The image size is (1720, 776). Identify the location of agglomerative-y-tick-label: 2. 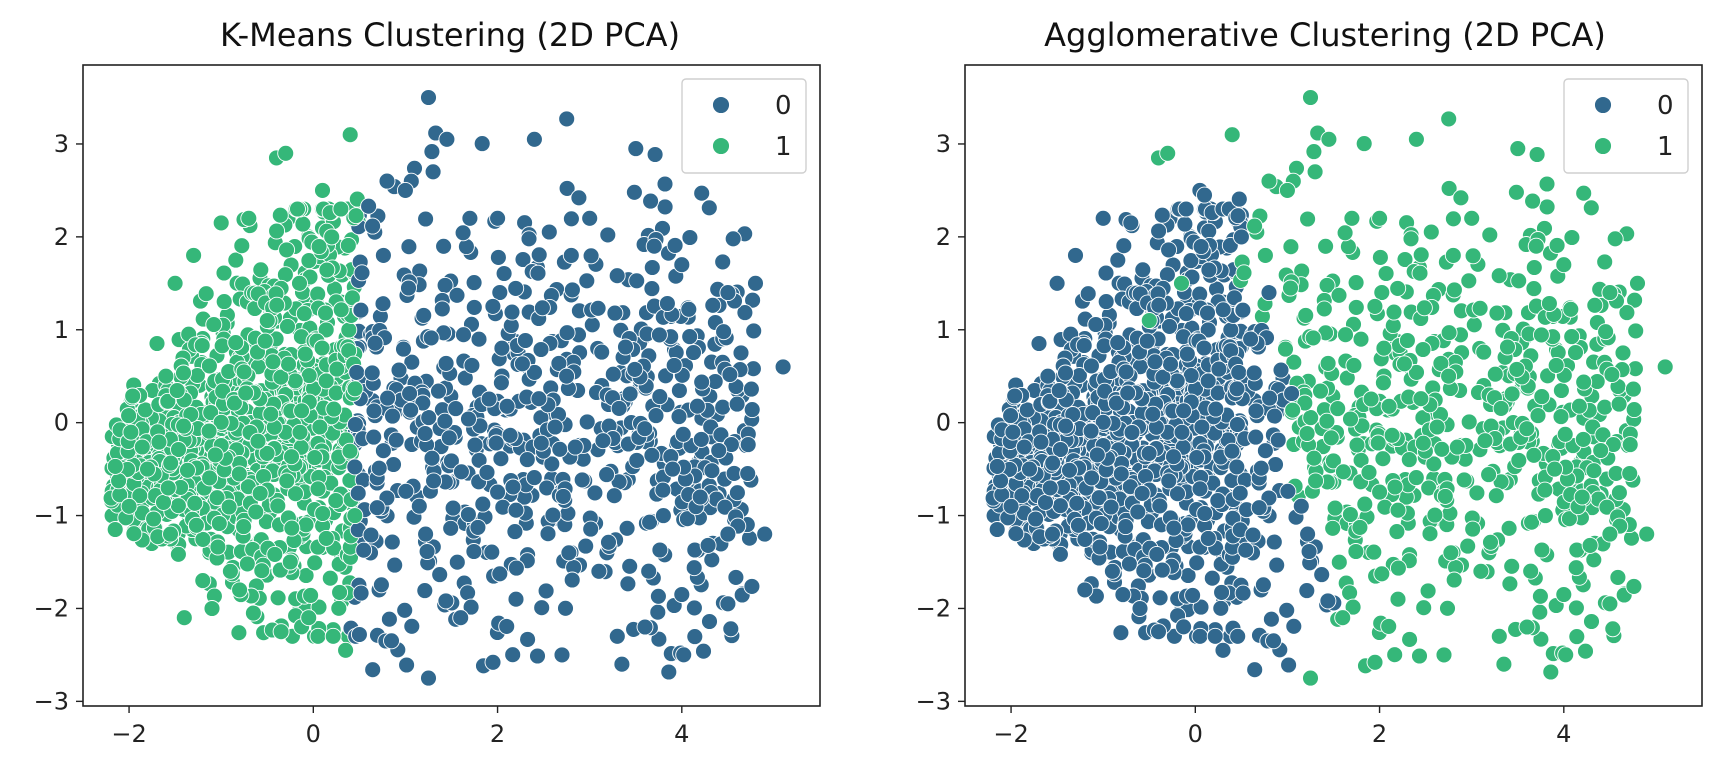
(943, 237).